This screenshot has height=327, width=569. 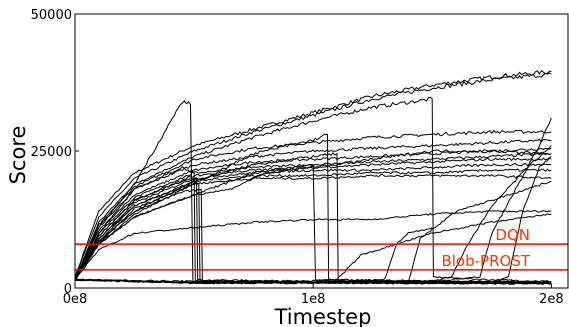 What do you see at coordinates (75, 299) in the screenshot?
I see `x-tick-label-1: 0e8` at bounding box center [75, 299].